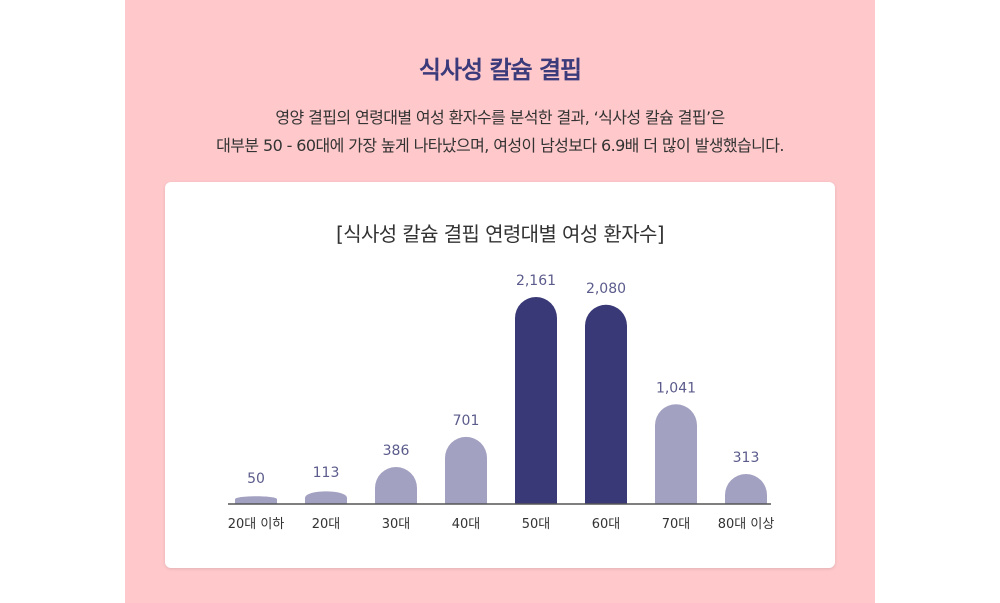  I want to click on bar-20대-이하, so click(256, 500).